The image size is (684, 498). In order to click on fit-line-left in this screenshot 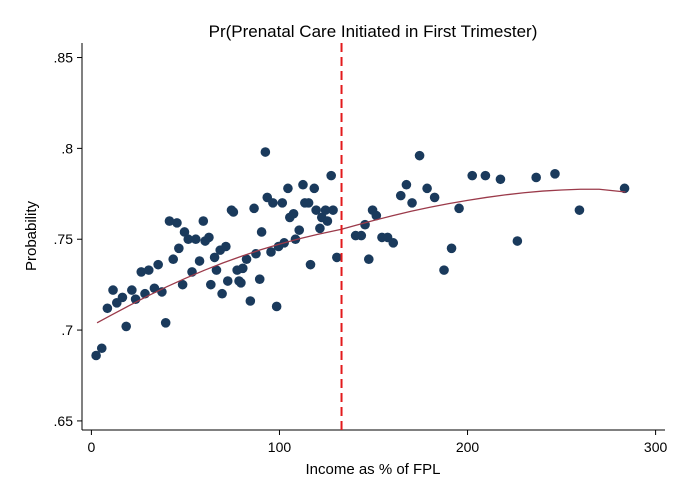, I will do `click(219, 276)`.